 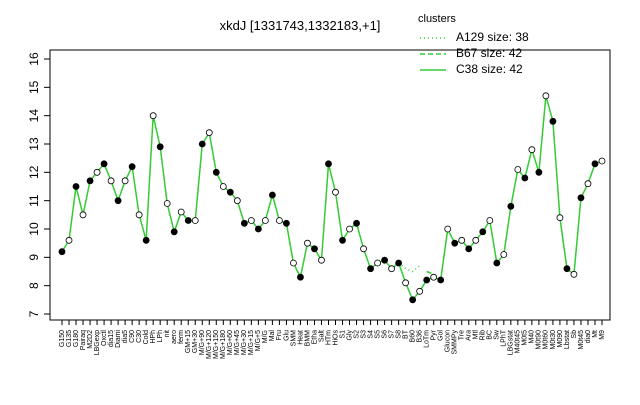 I want to click on x-tick-label: C30, so click(x=139, y=336).